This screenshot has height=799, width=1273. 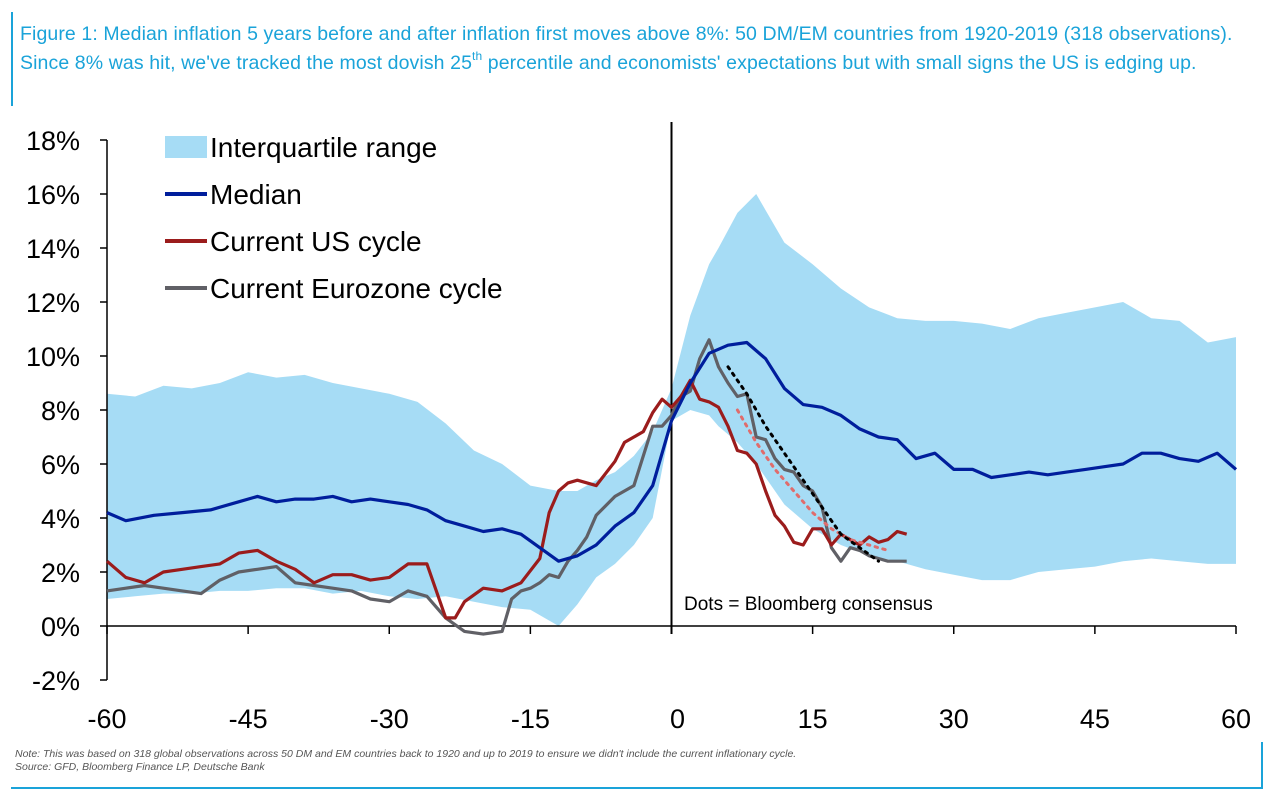 I want to click on frame-bottom, so click(x=637, y=788).